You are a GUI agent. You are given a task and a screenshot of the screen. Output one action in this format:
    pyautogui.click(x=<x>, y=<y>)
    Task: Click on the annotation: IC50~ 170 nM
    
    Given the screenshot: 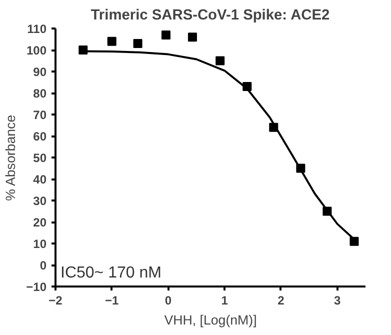 What is the action you would take?
    pyautogui.click(x=111, y=273)
    